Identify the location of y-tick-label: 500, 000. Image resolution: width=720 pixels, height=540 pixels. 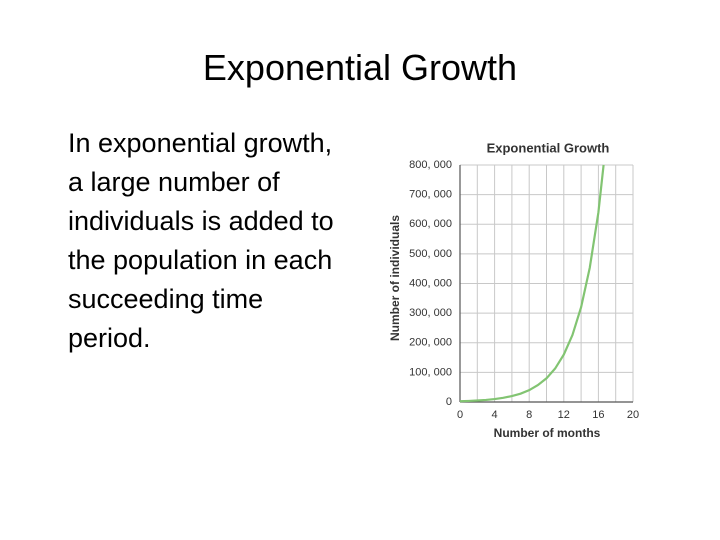
(430, 254).